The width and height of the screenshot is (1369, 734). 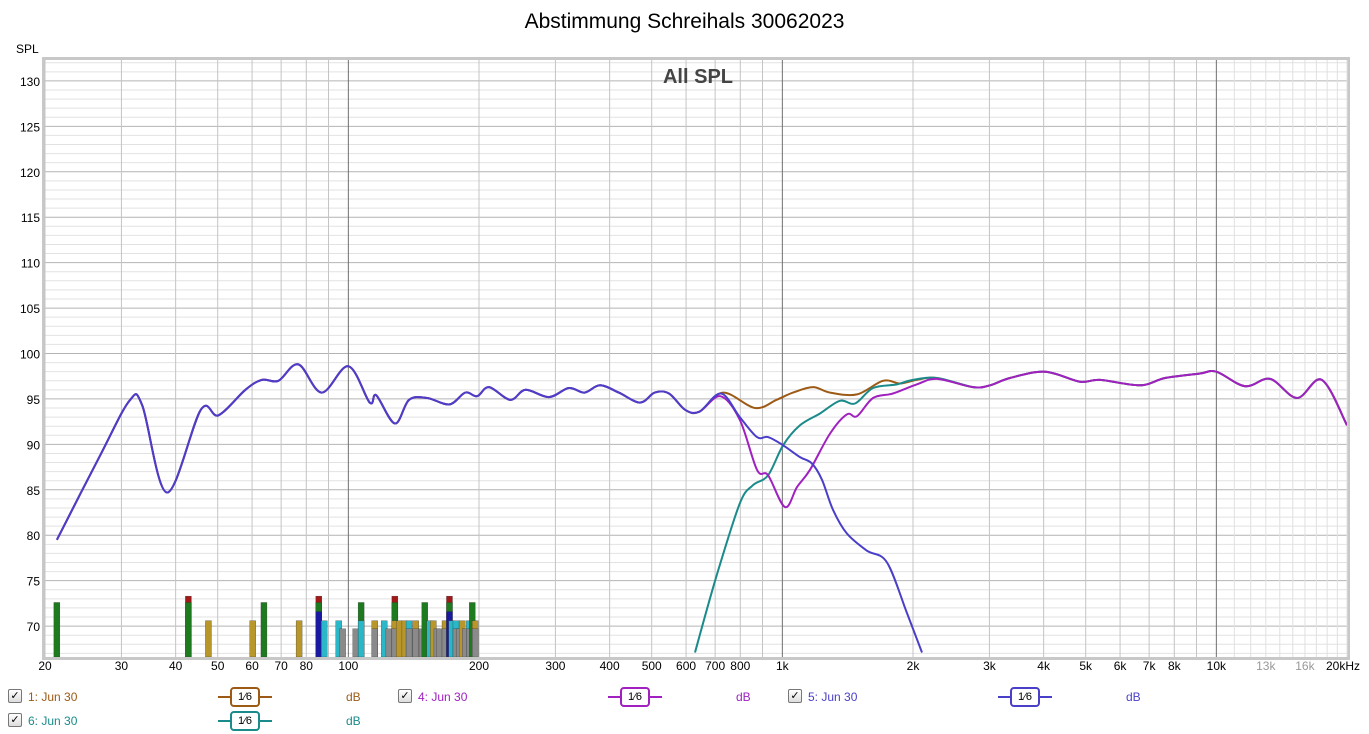 What do you see at coordinates (914, 666) in the screenshot?
I see `x-tick-label: 2k` at bounding box center [914, 666].